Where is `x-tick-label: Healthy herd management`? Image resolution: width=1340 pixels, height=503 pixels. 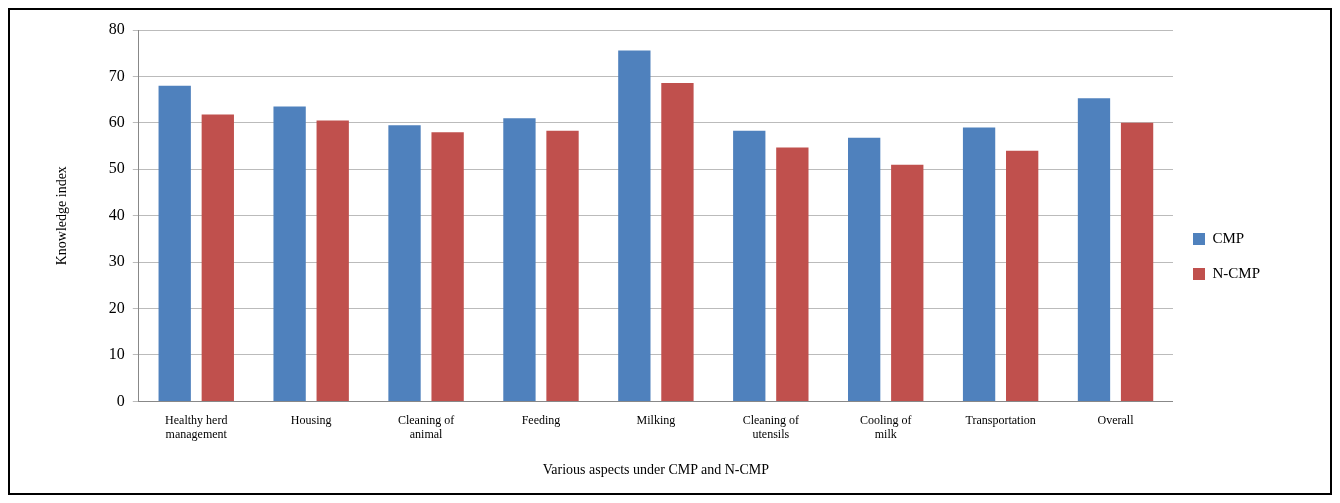
x-tick-label: Healthy herd management is located at coordinates (196, 427).